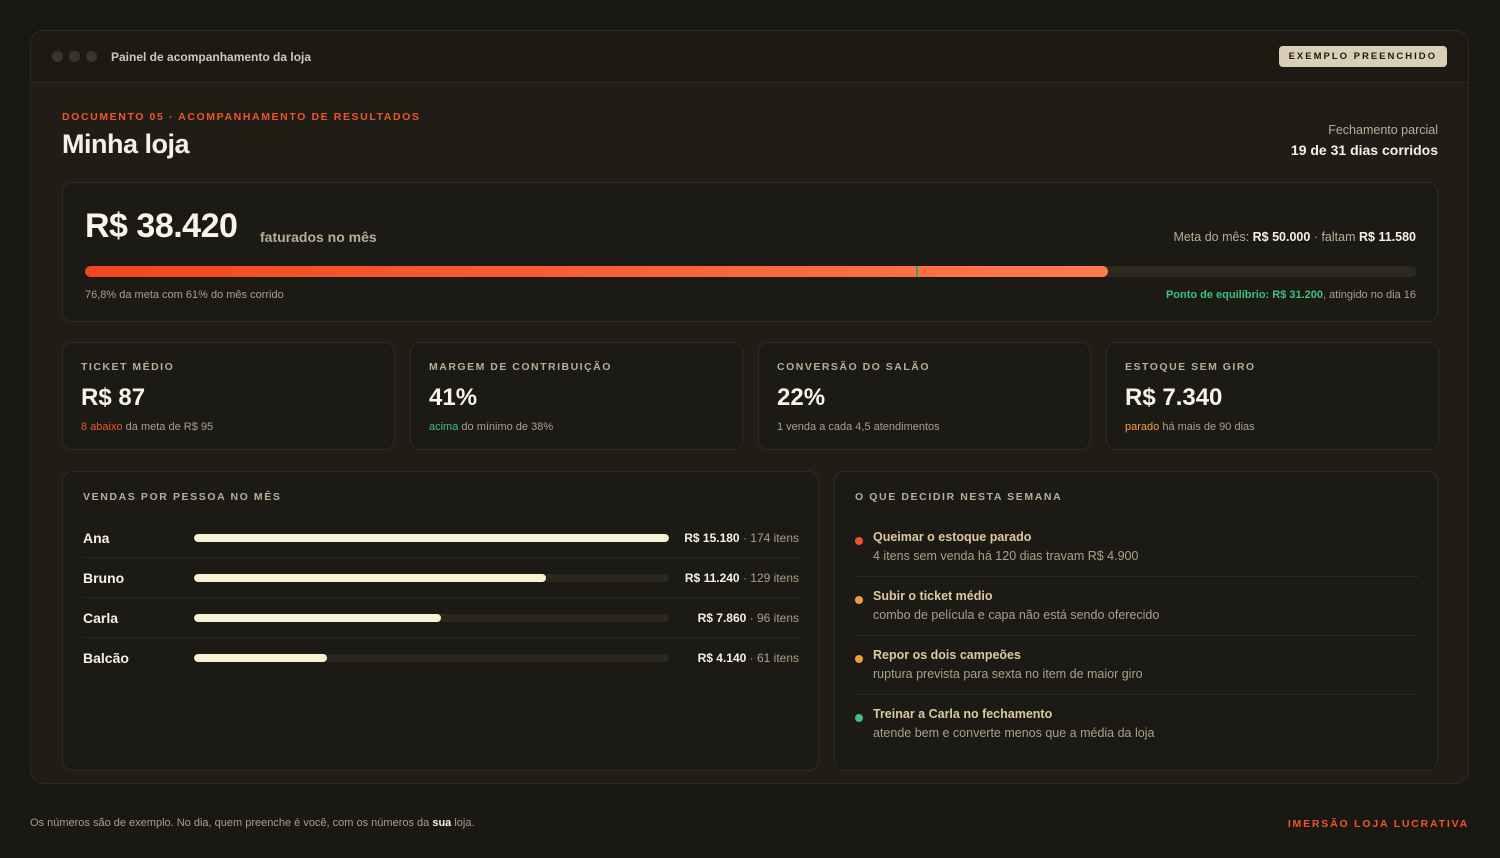  What do you see at coordinates (774, 658) in the screenshot?
I see `seller-items: · 61 itens` at bounding box center [774, 658].